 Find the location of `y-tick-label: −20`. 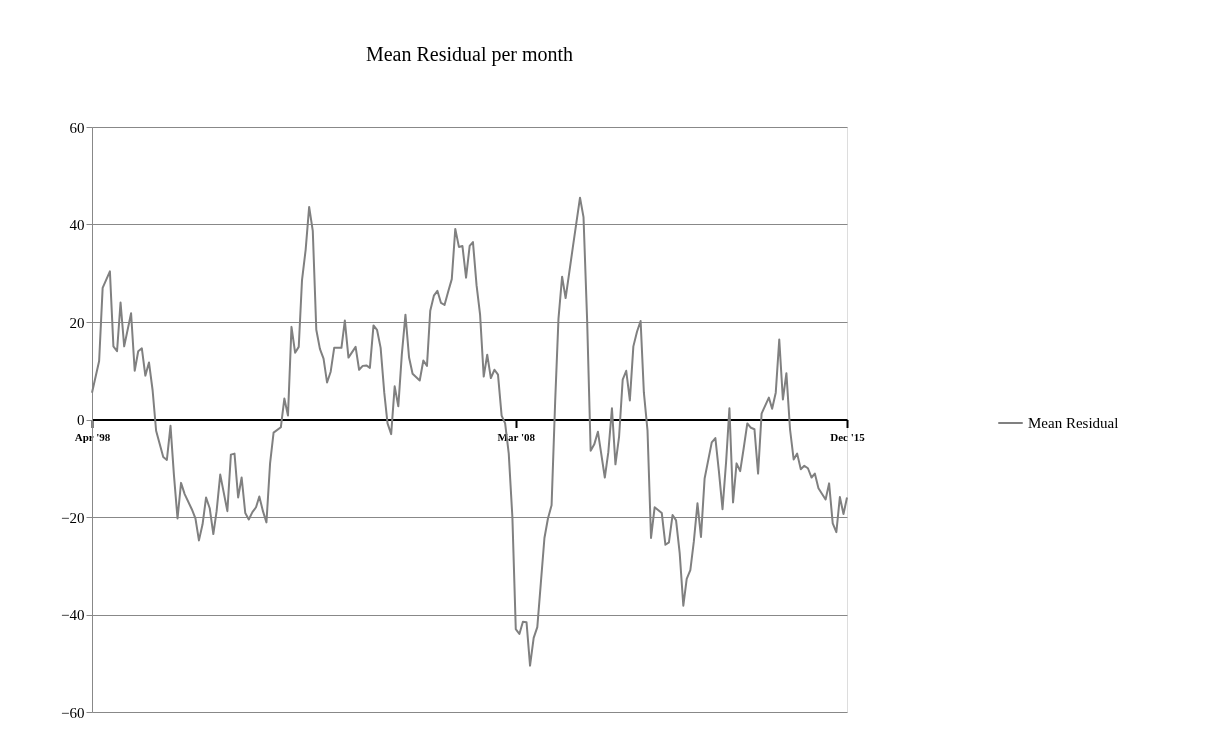

y-tick-label: −20 is located at coordinates (73, 517).